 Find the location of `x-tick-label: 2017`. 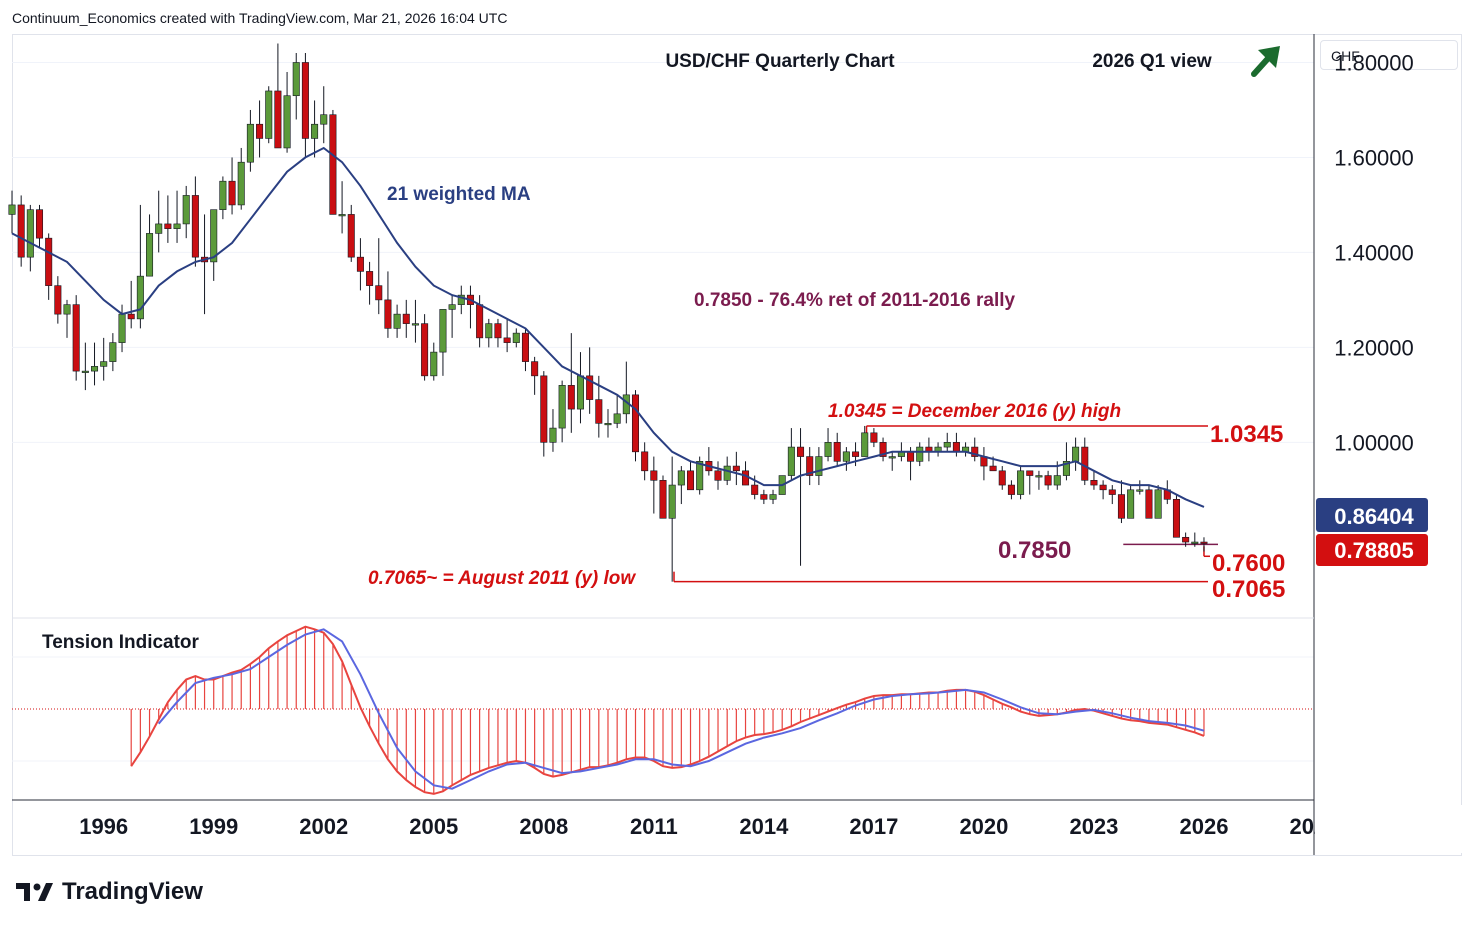

x-tick-label: 2017 is located at coordinates (873, 826).